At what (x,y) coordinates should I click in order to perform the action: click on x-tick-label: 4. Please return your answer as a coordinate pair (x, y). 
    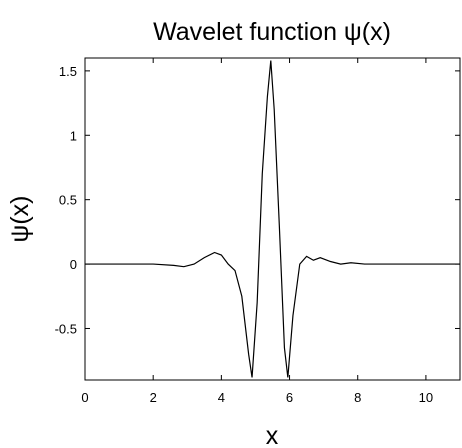
    Looking at the image, I should click on (221, 397).